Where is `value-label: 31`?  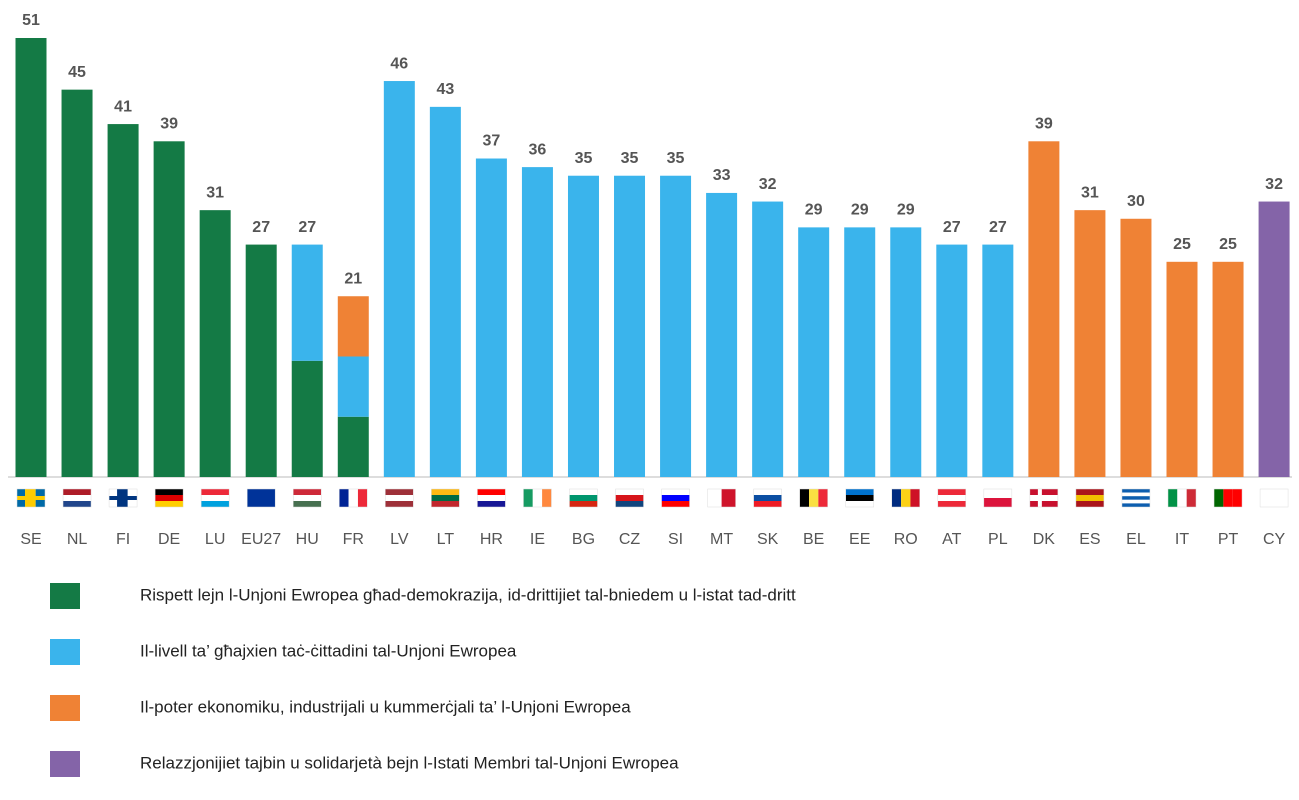 value-label: 31 is located at coordinates (215, 192).